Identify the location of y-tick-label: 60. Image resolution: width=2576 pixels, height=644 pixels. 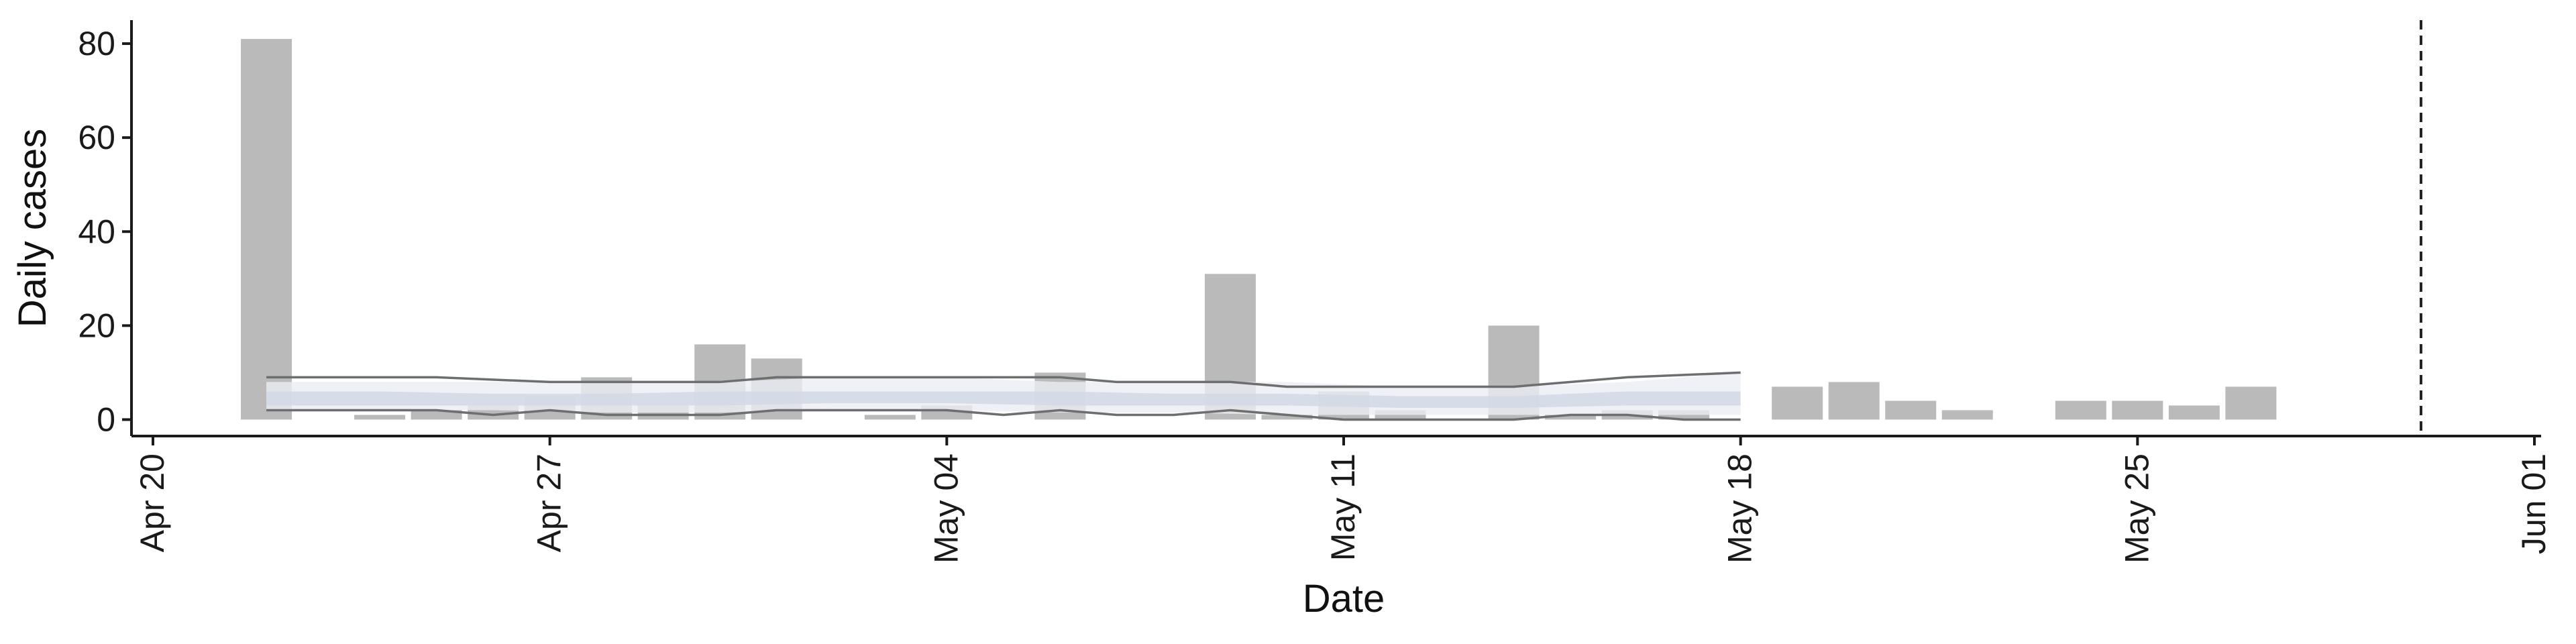
(96, 137).